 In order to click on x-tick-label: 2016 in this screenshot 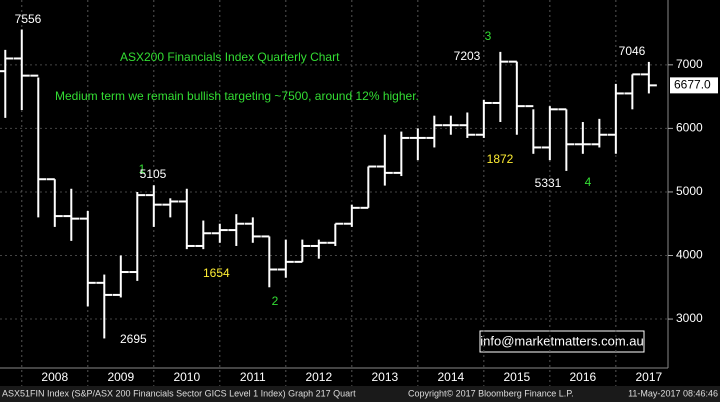, I will do `click(582, 377)`.